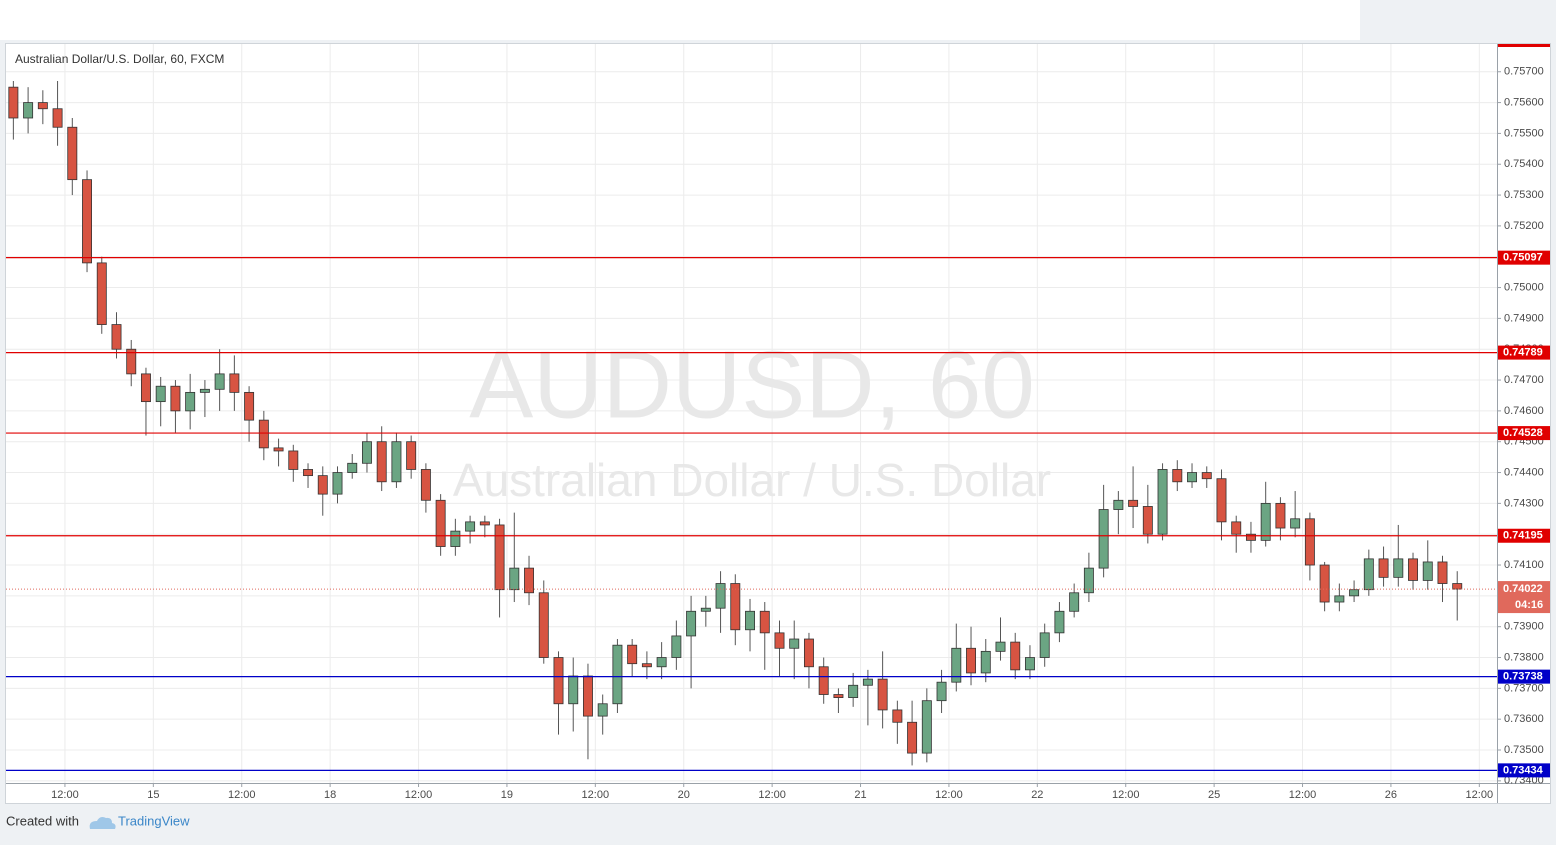 This screenshot has width=1556, height=845. Describe the element at coordinates (1524, 226) in the screenshot. I see `y-tick-label: 0.75200` at that location.